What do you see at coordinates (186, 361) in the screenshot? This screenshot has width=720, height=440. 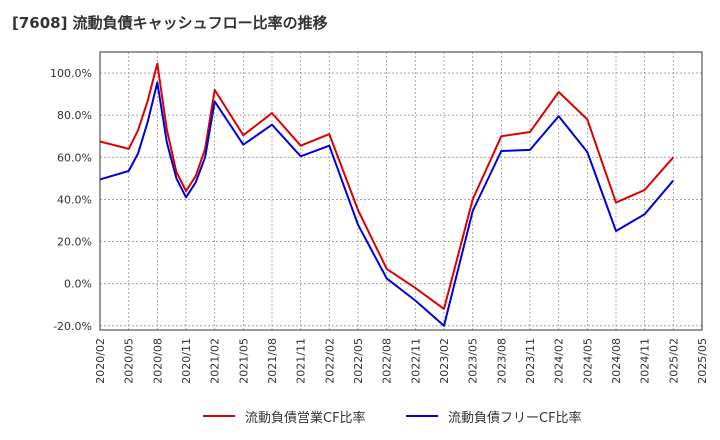 I see `x-tick-label: 2020/11` at bounding box center [186, 361].